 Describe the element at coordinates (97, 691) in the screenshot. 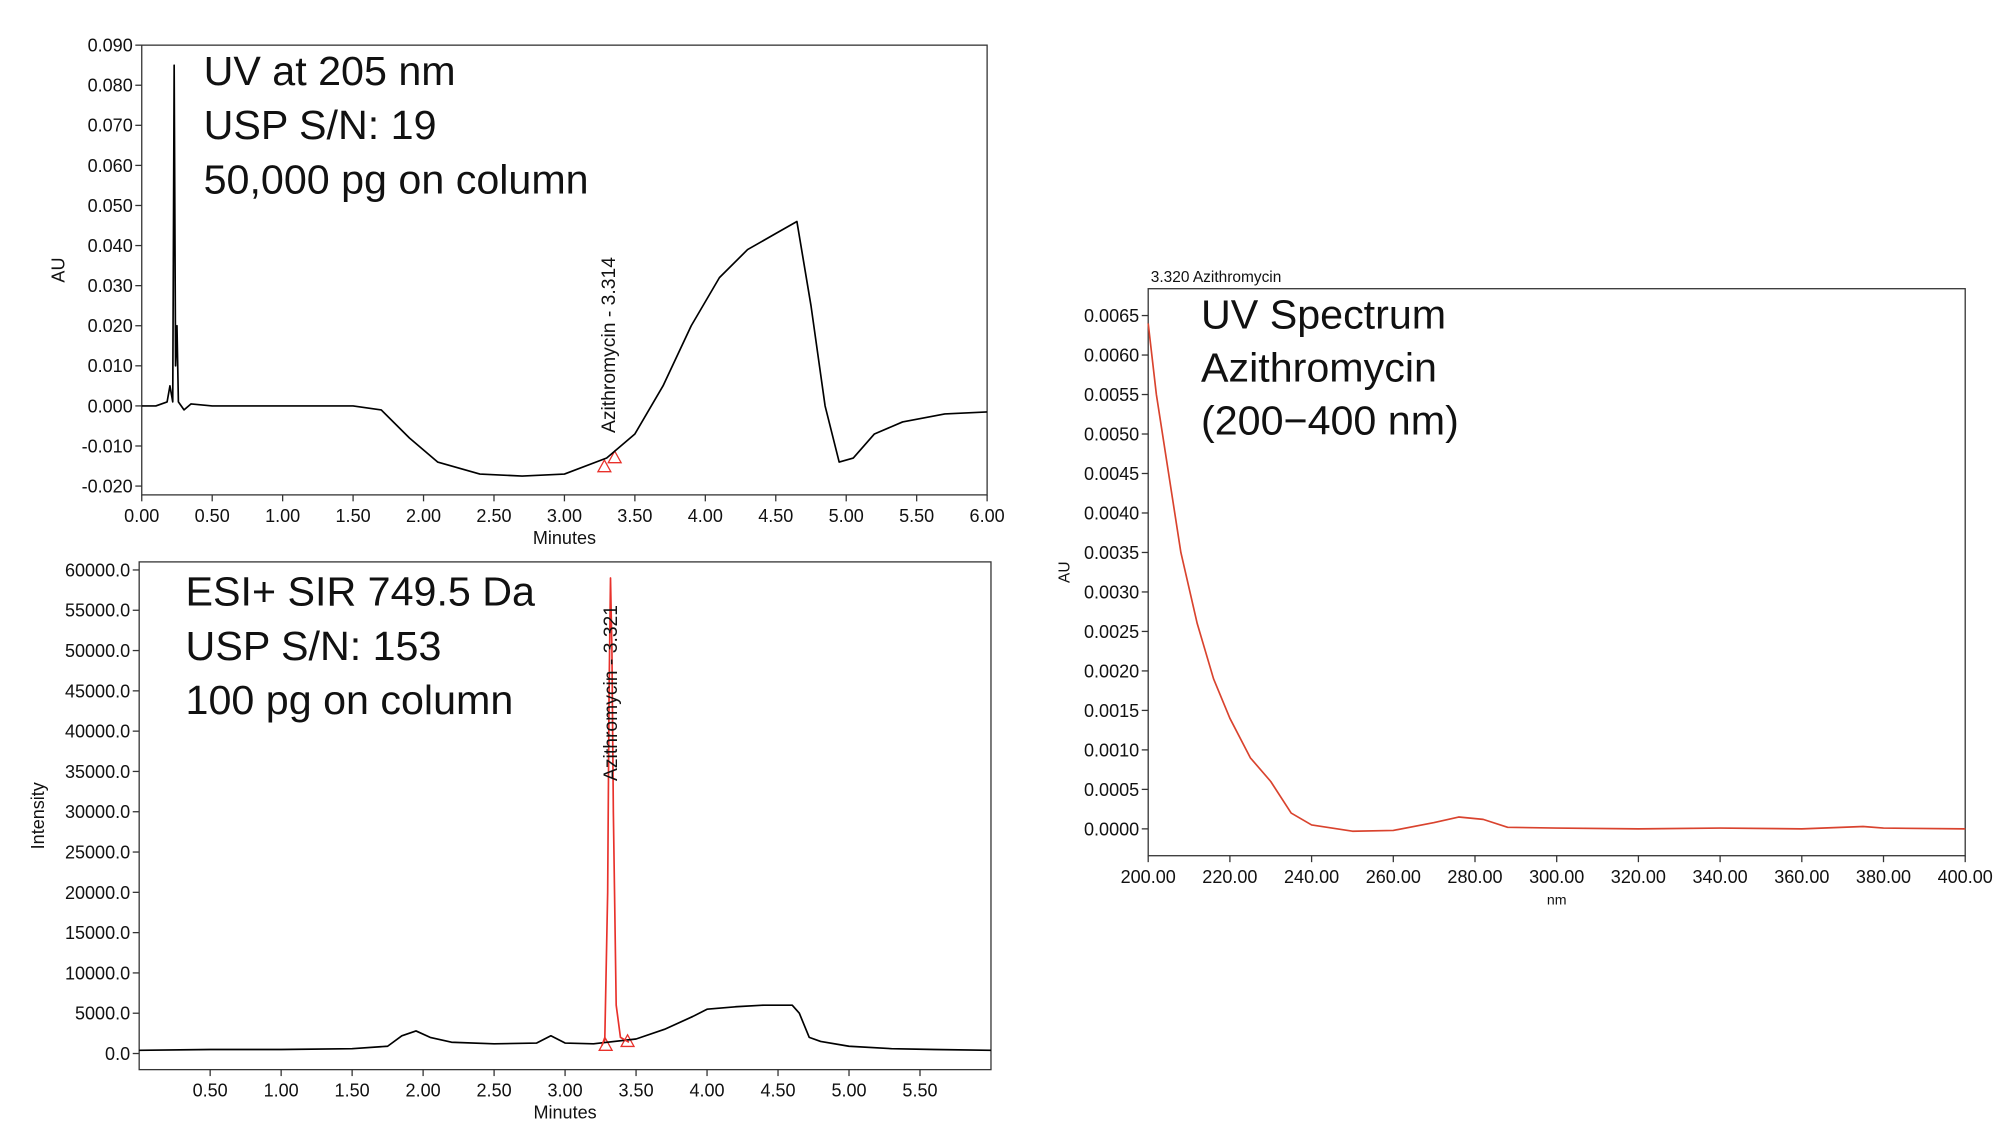

I see `y-tick-label: 45000.0` at that location.